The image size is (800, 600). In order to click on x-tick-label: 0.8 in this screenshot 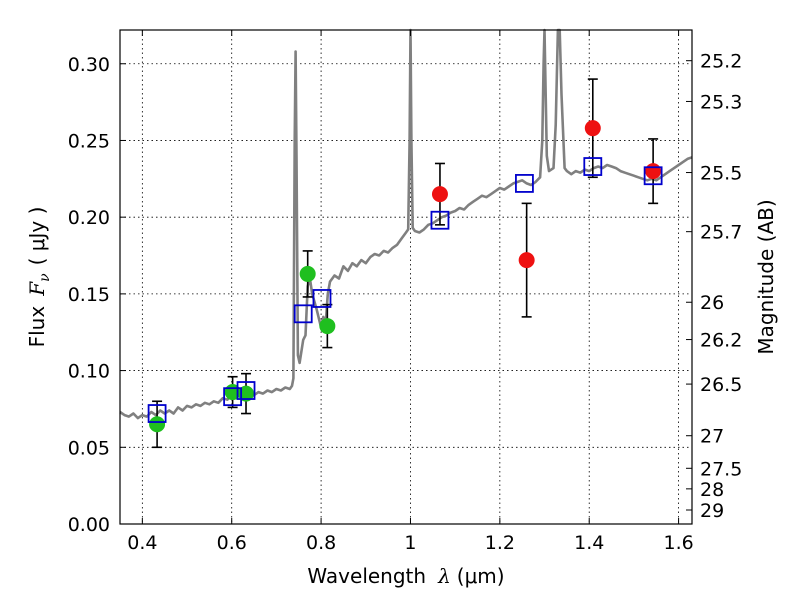, I will do `click(321, 543)`.